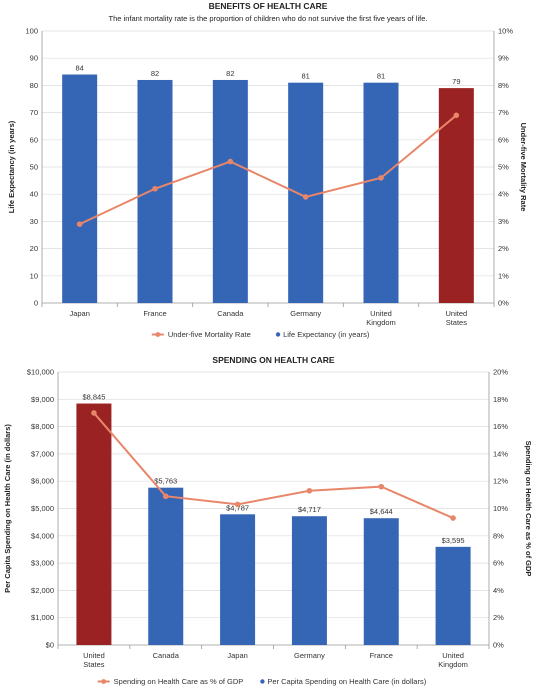  I want to click on y-tick-label: $0, so click(50, 645).